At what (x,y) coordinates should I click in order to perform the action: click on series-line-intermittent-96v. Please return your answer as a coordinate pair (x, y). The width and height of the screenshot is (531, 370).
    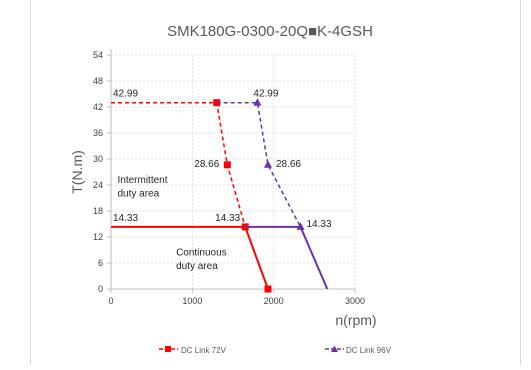
    Looking at the image, I should click on (259, 164).